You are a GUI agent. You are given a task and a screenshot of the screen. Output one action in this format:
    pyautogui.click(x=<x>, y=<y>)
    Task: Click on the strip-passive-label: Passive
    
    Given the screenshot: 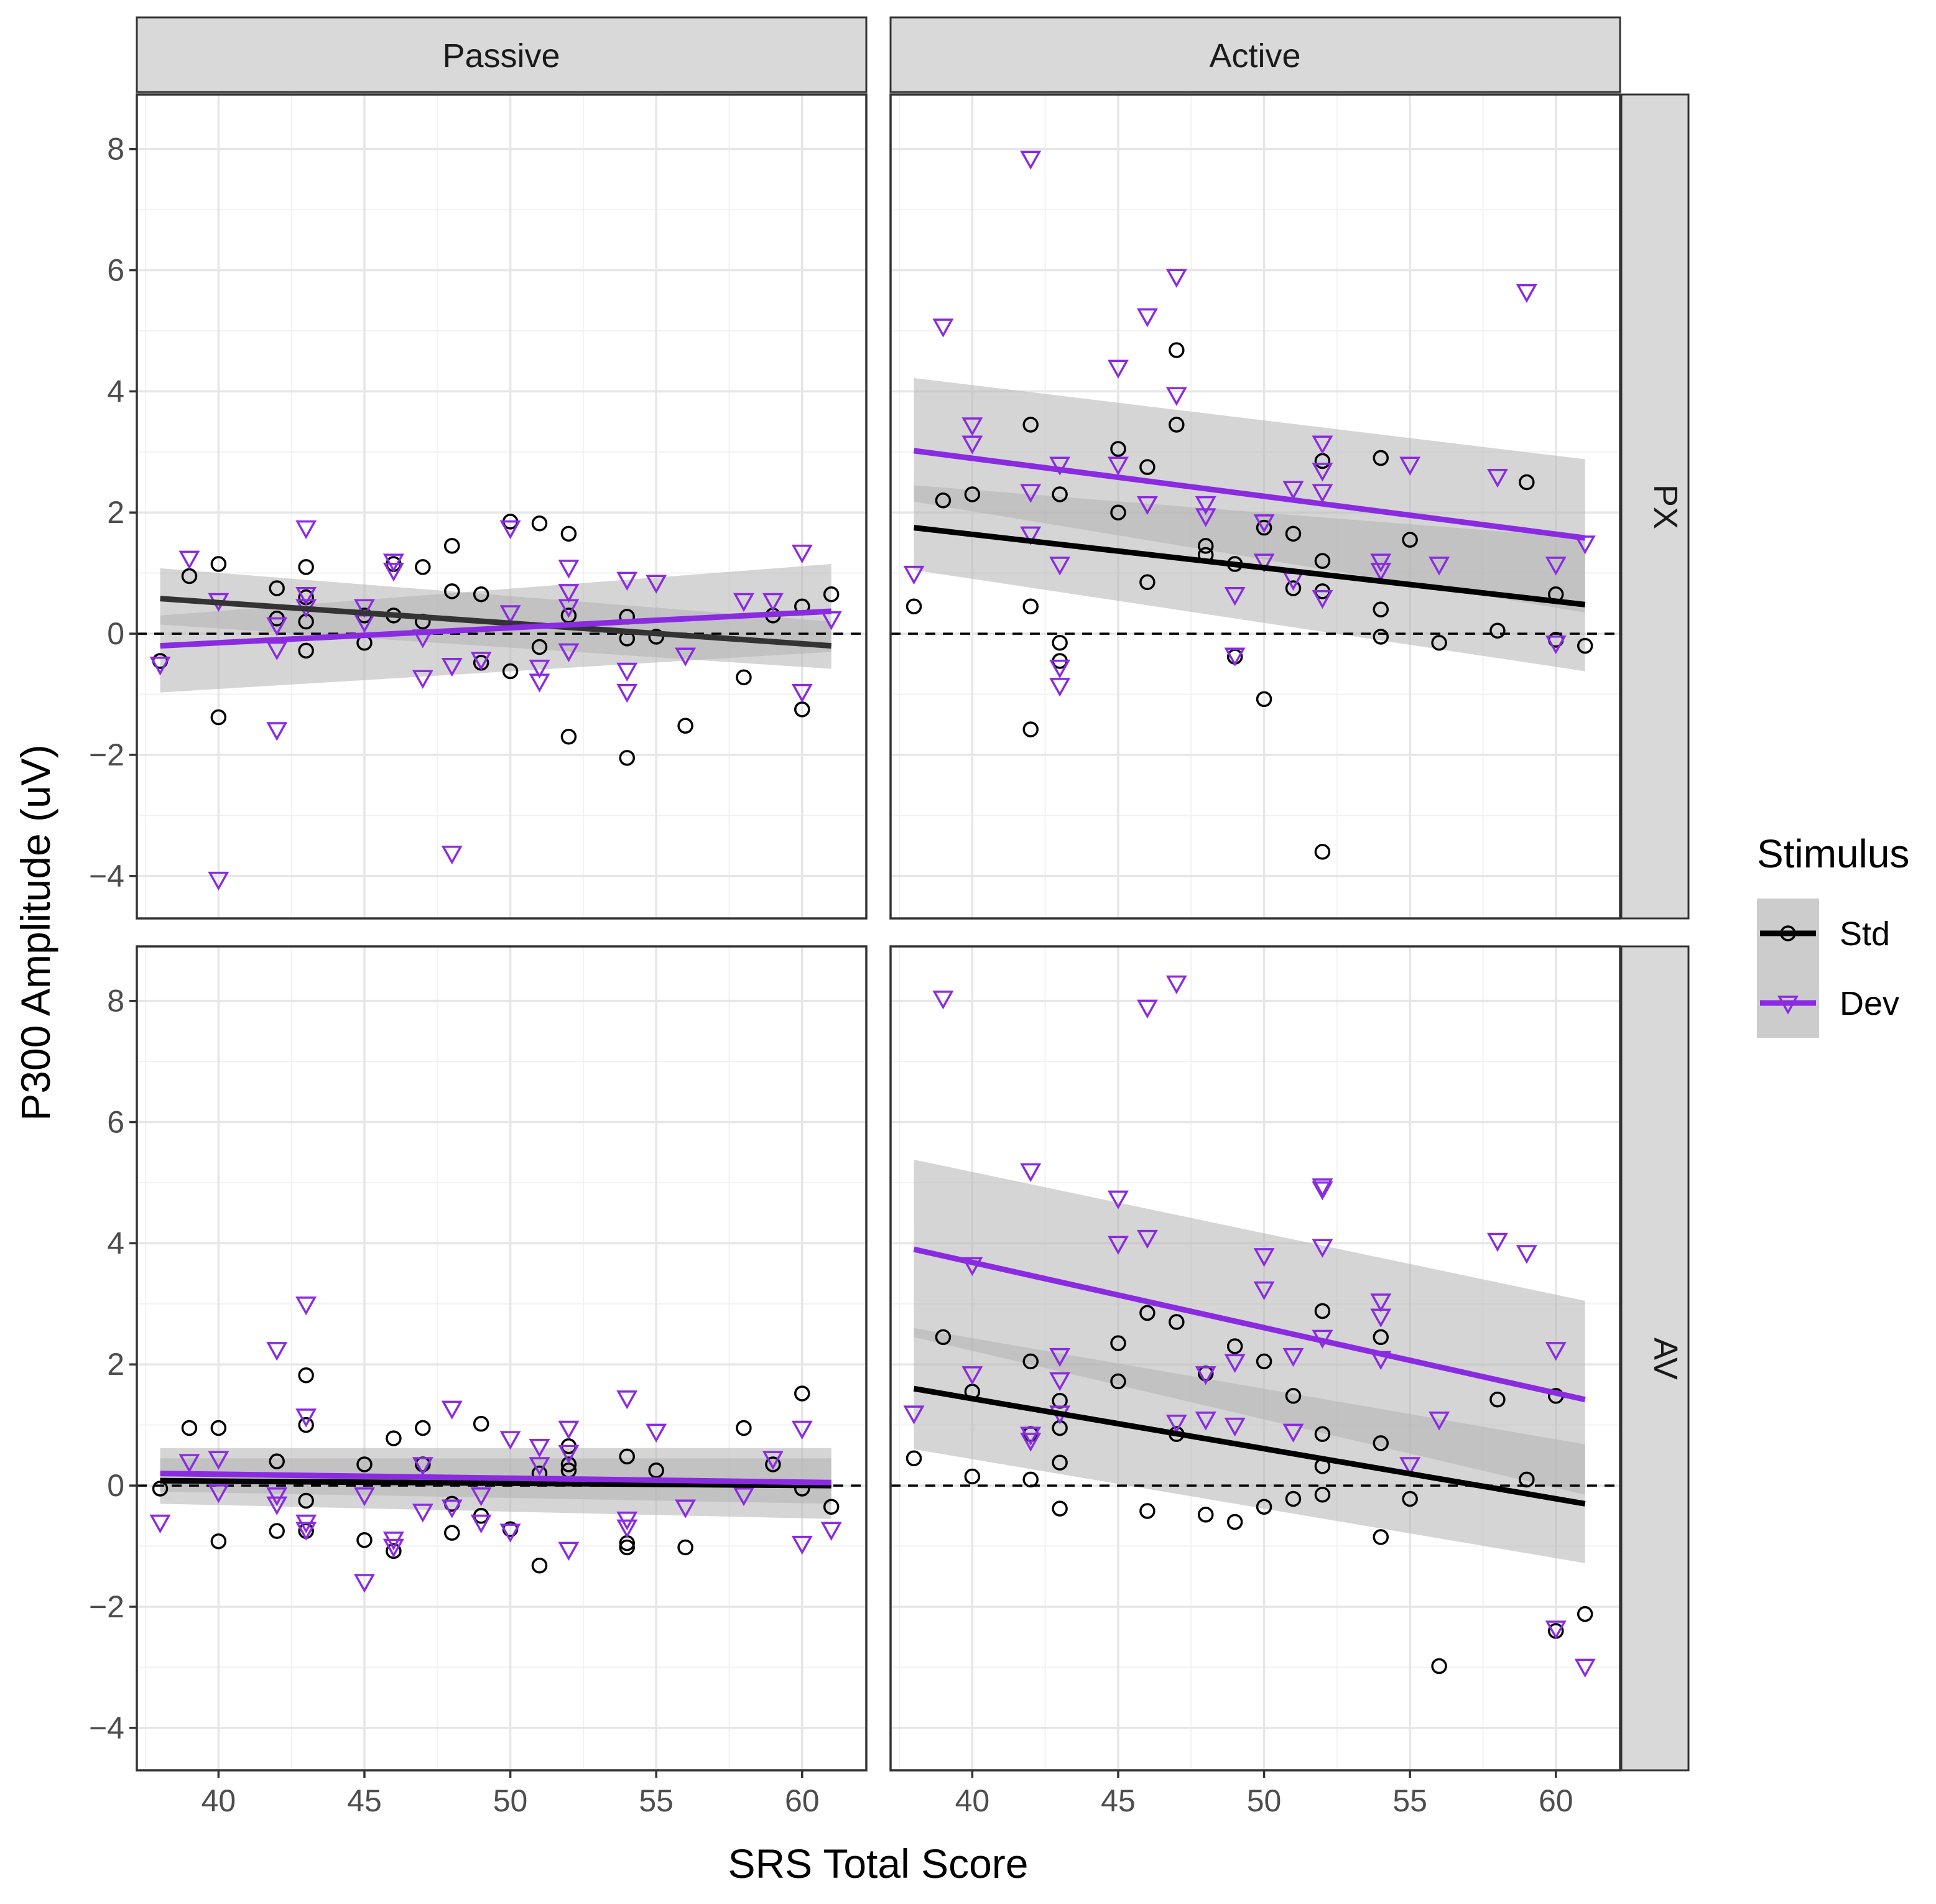 What is the action you would take?
    pyautogui.click(x=501, y=56)
    